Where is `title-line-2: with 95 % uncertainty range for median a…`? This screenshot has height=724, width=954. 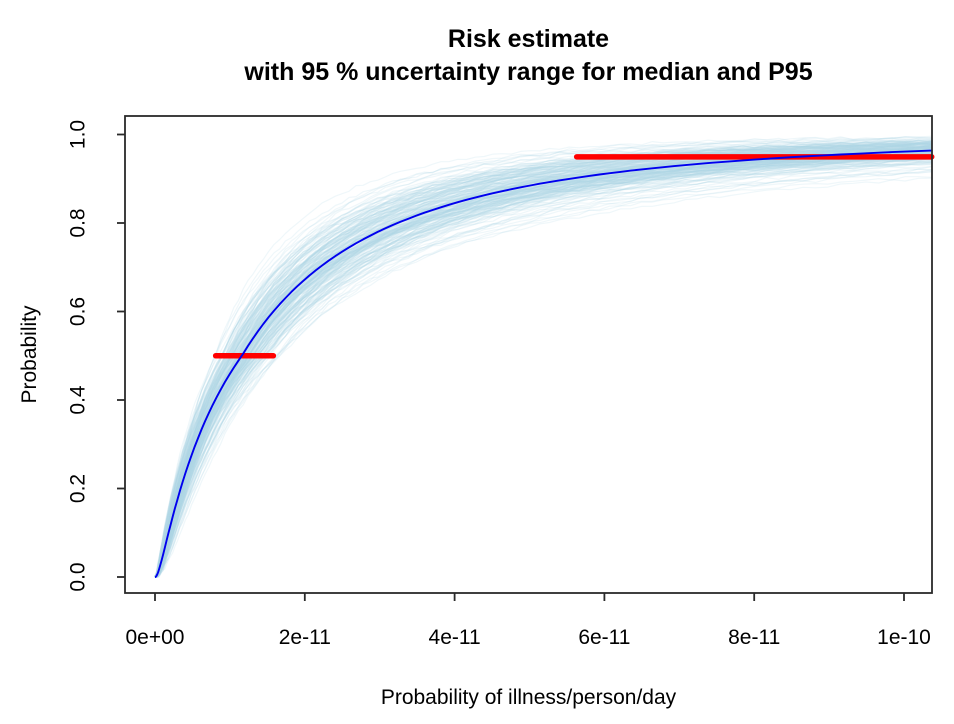
title-line-2: with 95 % uncertainty range for median a… is located at coordinates (527, 72).